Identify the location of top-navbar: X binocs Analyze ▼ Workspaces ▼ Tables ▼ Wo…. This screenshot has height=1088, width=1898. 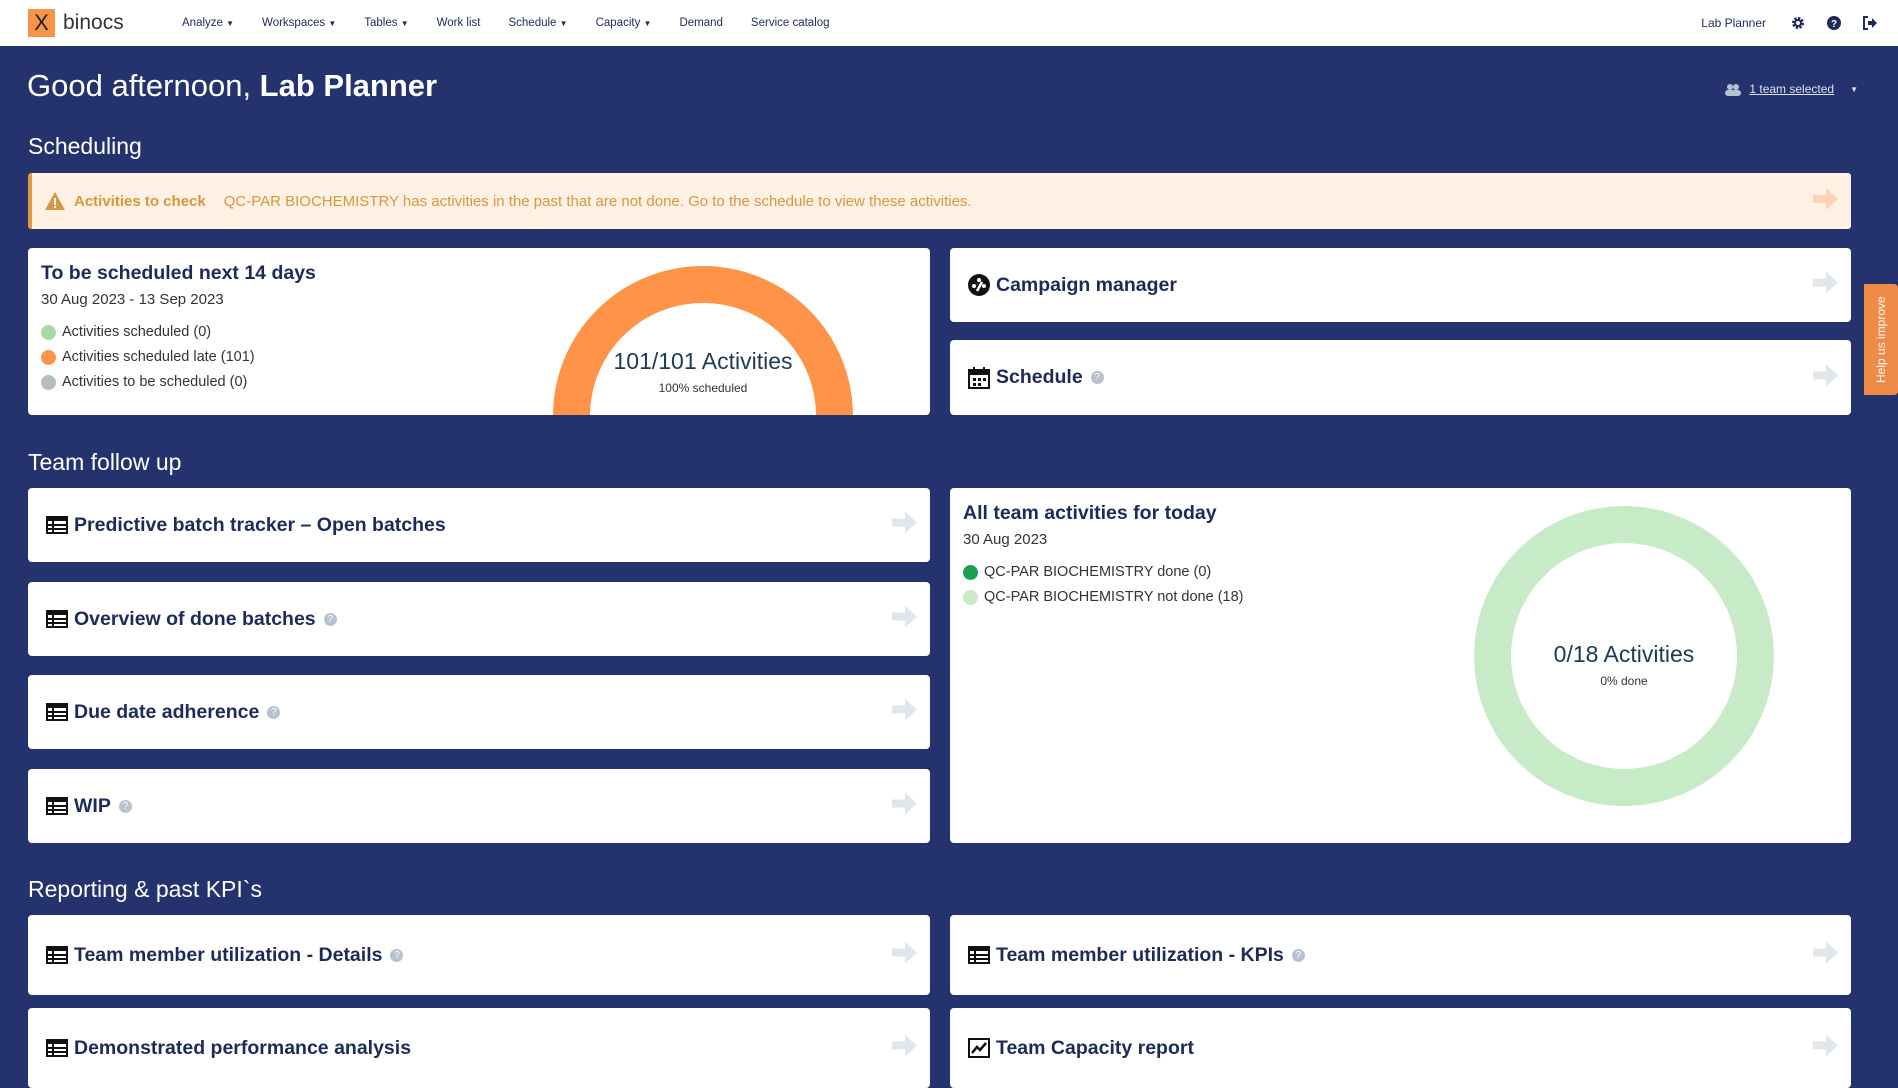
(949, 23).